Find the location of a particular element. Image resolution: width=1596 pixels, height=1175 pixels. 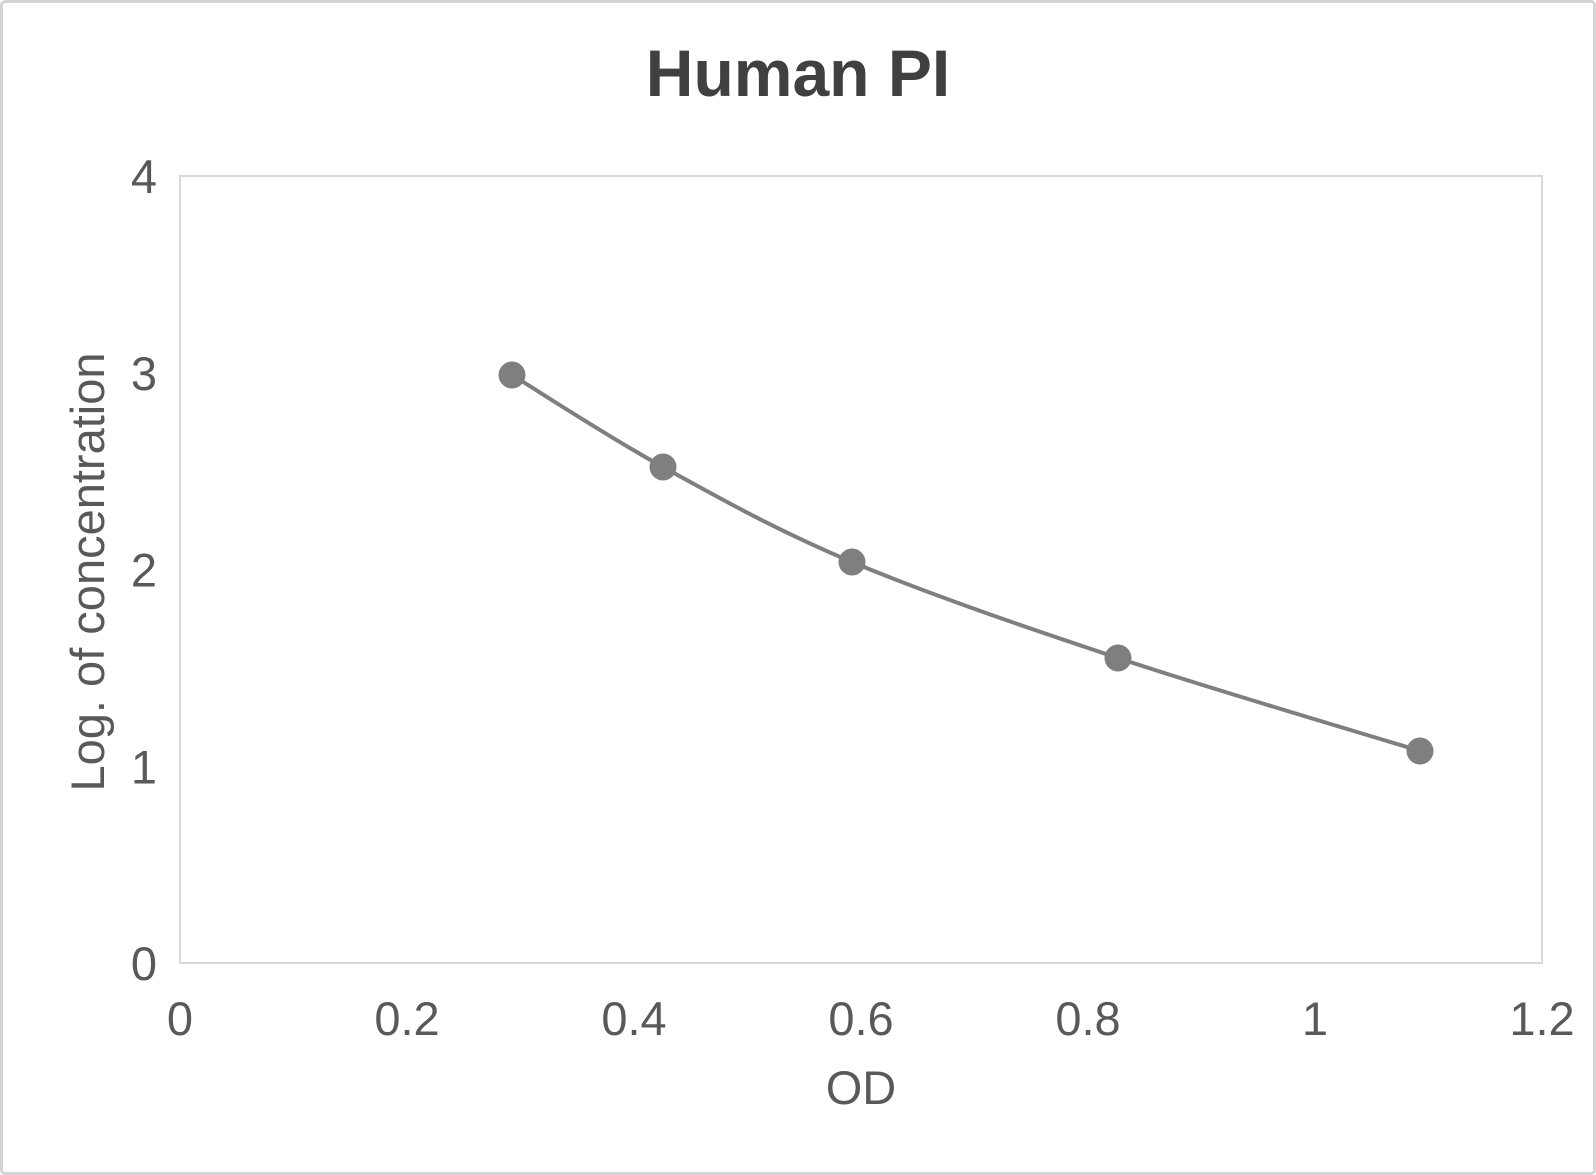

svg-text: 0.6 is located at coordinates (860, 1018).